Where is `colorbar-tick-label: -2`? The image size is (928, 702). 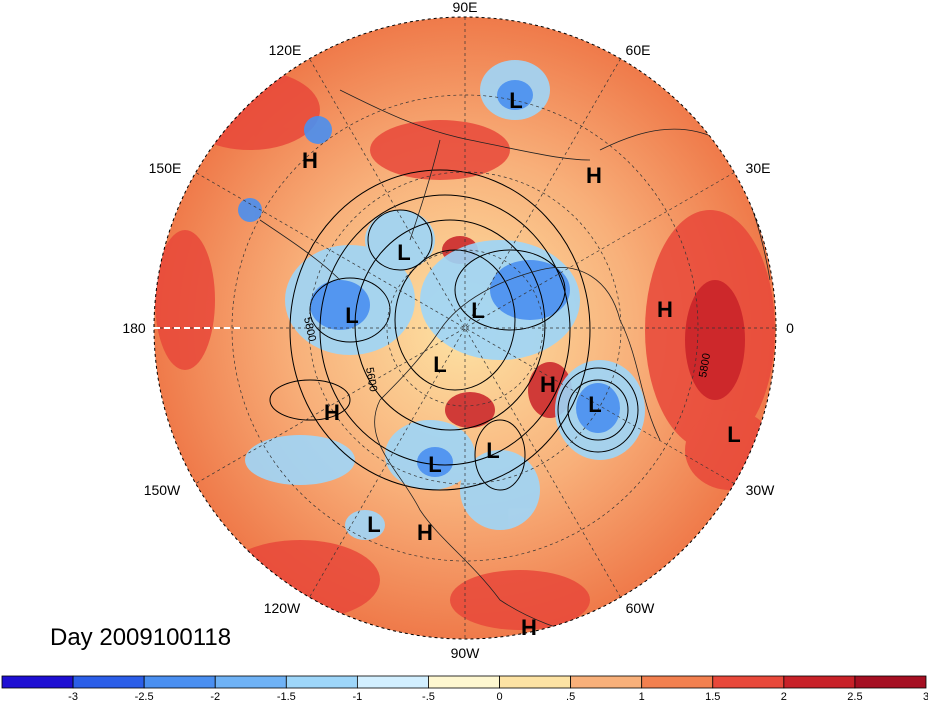 colorbar-tick-label: -2 is located at coordinates (215, 696).